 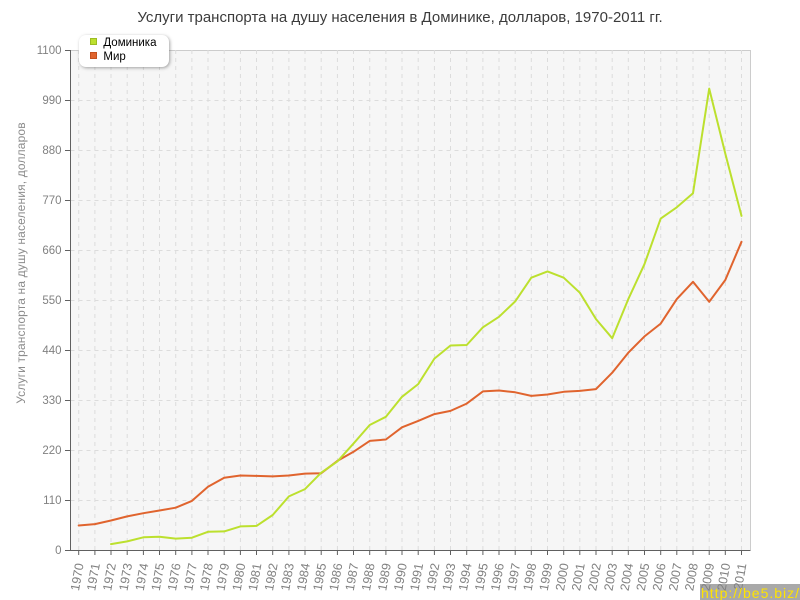 I want to click on svg-text: 1993, so click(x=449, y=577).